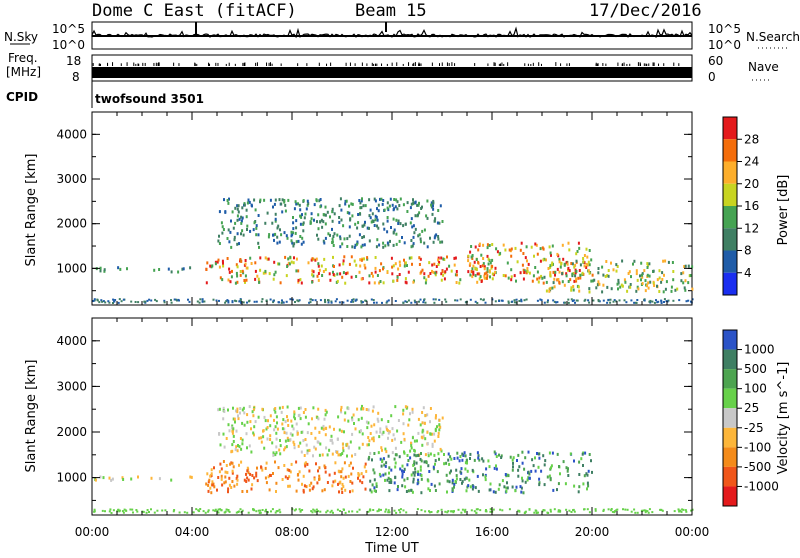  Describe the element at coordinates (763, 67) in the screenshot. I see `nave-label: Nave` at that location.